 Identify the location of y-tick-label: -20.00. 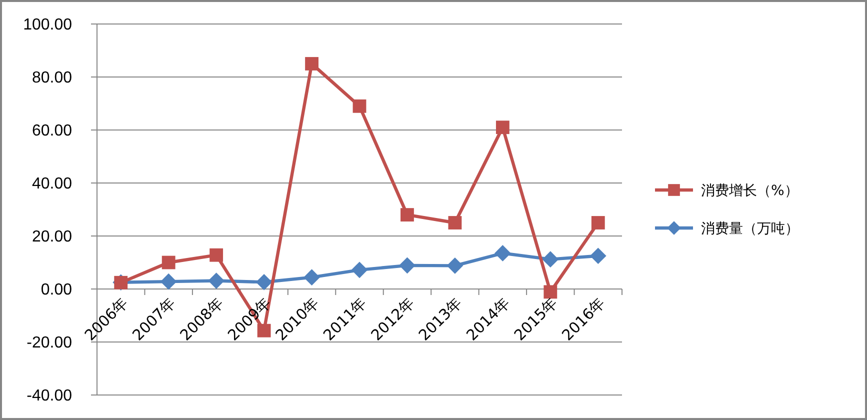
(49, 343).